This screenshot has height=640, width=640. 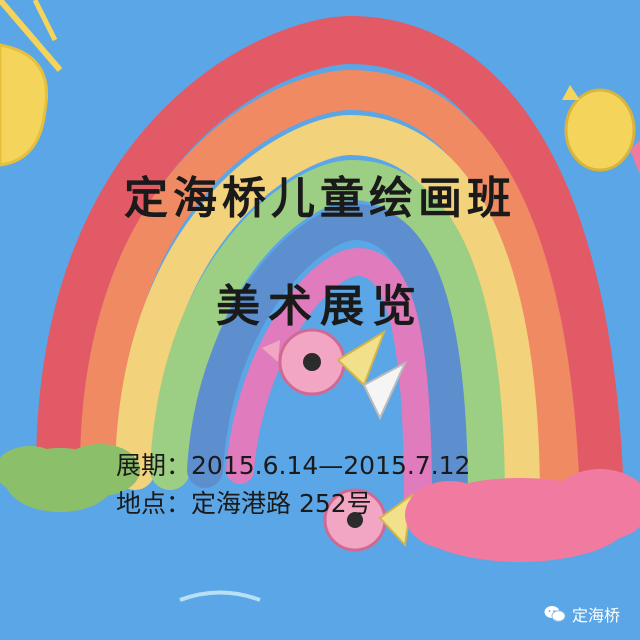 I want to click on watermark-label: 定海桥, so click(x=595, y=615).